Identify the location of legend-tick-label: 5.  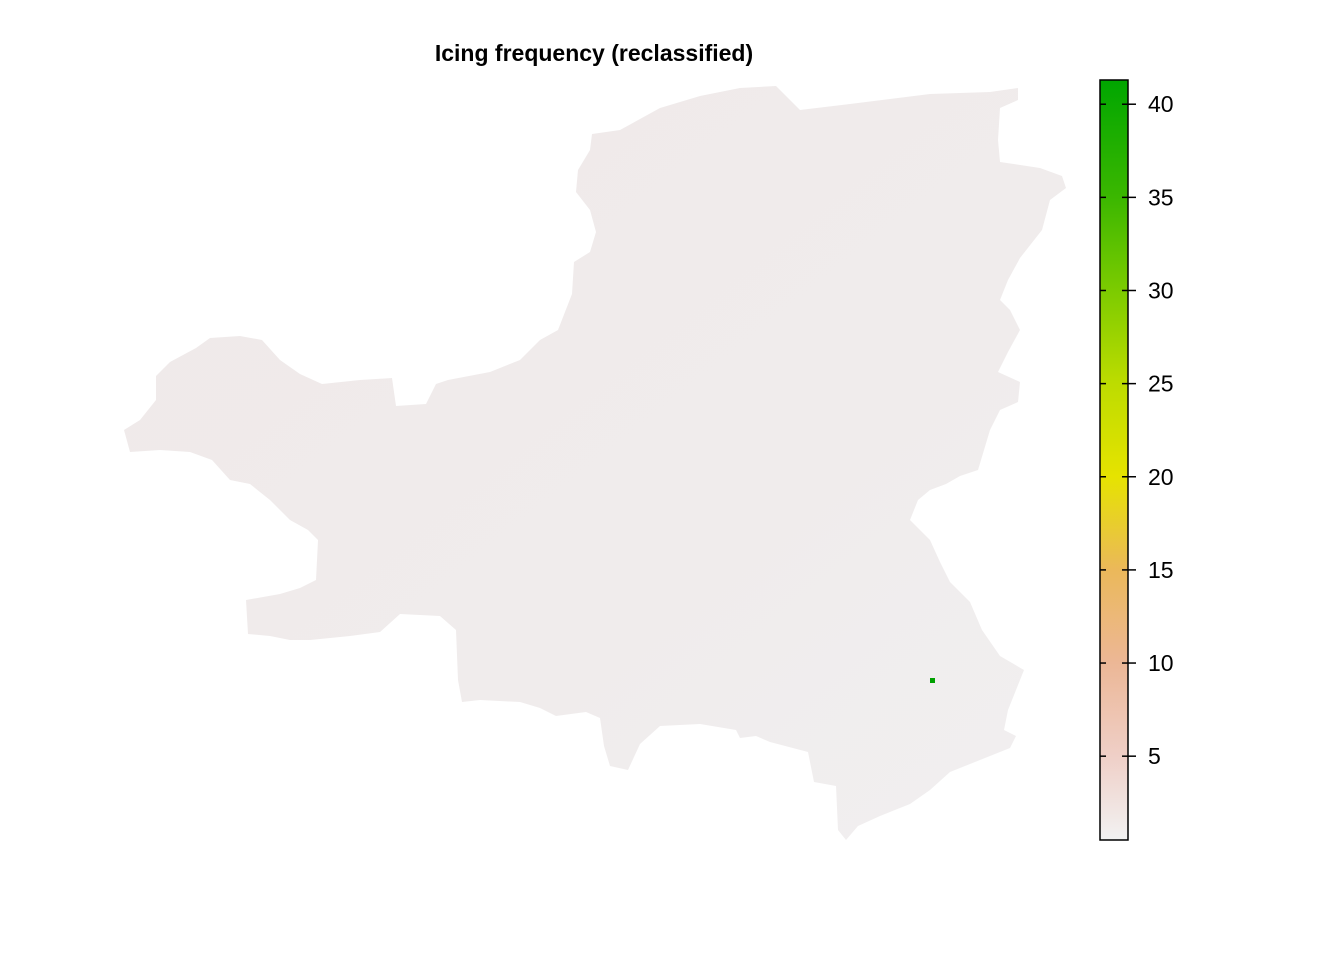
(1154, 756).